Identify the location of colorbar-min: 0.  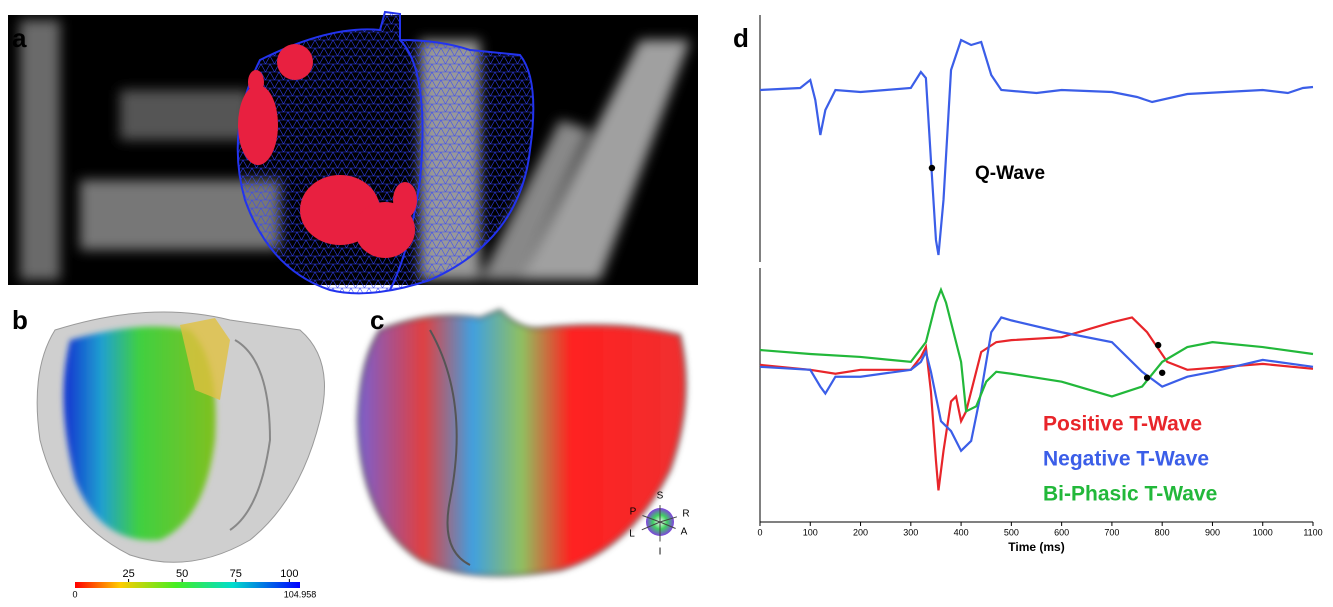
(74, 594).